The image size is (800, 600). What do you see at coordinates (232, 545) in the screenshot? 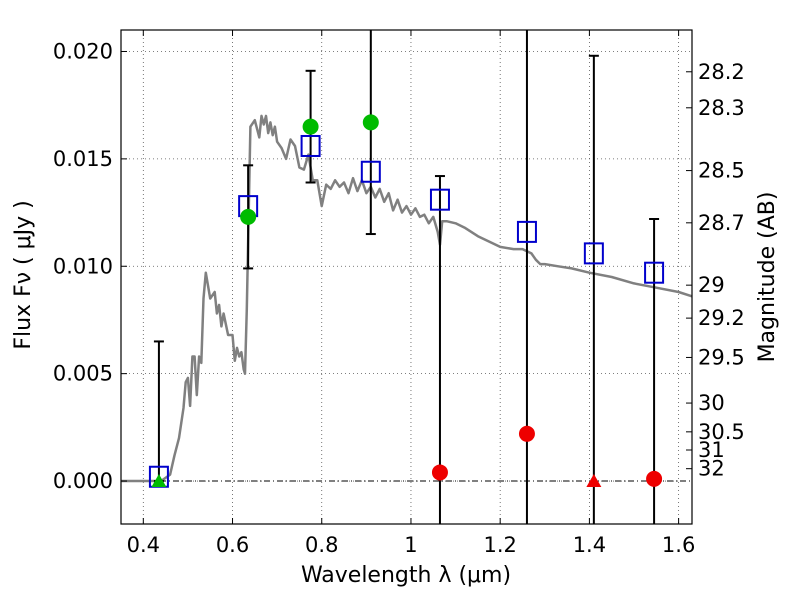
I see `x-tick-label: 0.6` at bounding box center [232, 545].